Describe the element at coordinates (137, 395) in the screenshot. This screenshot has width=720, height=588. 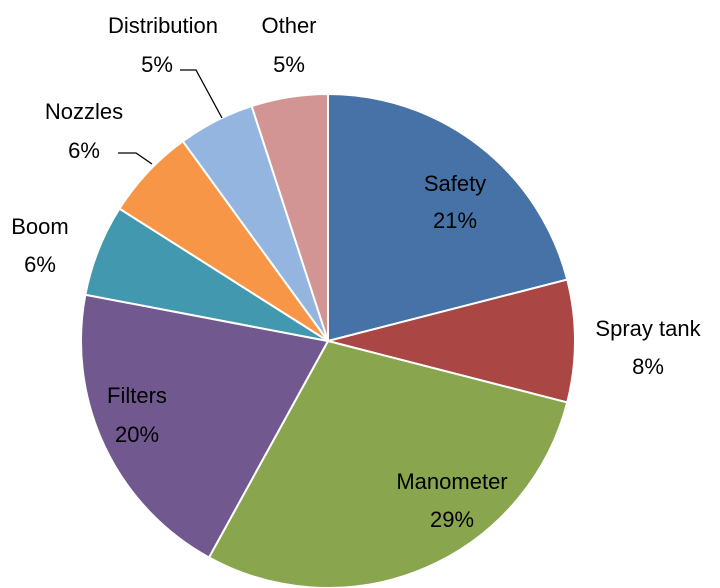
I see `slice-label: Filters` at that location.